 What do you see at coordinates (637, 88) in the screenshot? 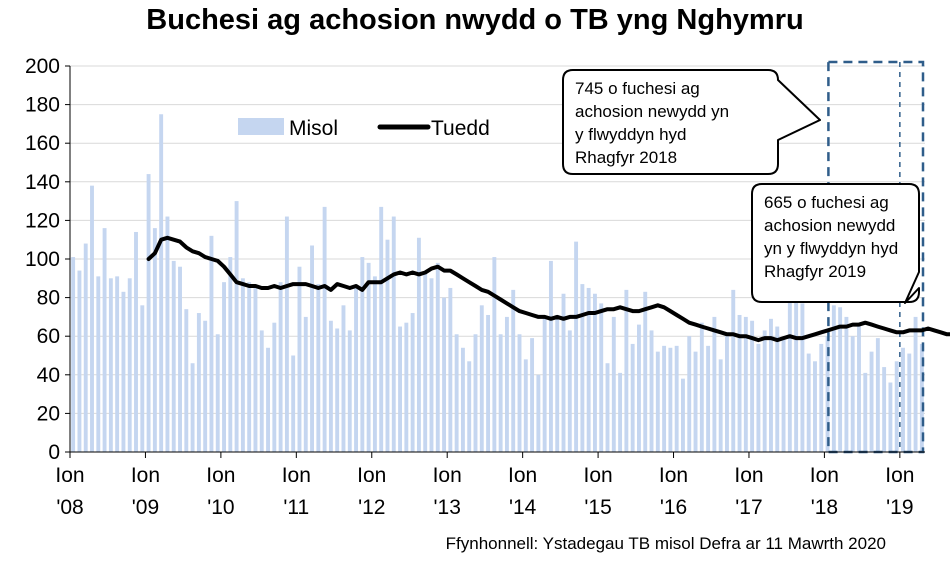
I see `callout-2018-text-line: 745 o fuchesi ag` at bounding box center [637, 88].